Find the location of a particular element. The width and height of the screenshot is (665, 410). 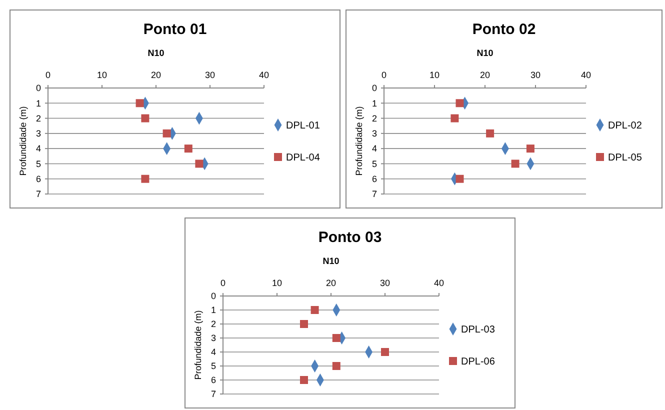

legend-label: DPL-04 is located at coordinates (303, 158).